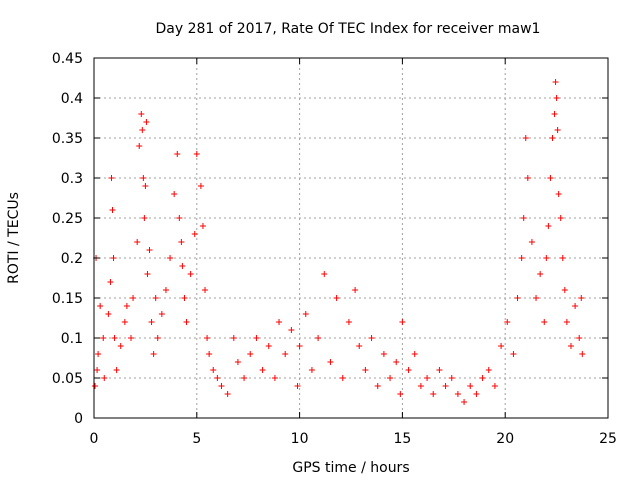 The height and width of the screenshot is (480, 640). Describe the element at coordinates (67, 219) in the screenshot. I see `y-tick-label: 0.25` at that location.